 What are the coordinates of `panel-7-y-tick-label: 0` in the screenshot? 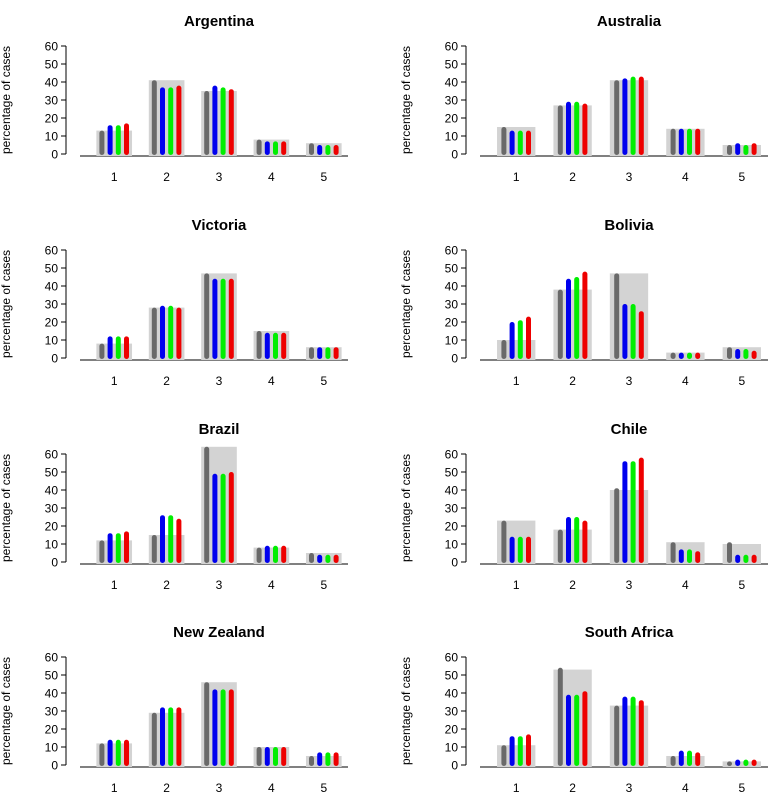 It's located at (54, 766).